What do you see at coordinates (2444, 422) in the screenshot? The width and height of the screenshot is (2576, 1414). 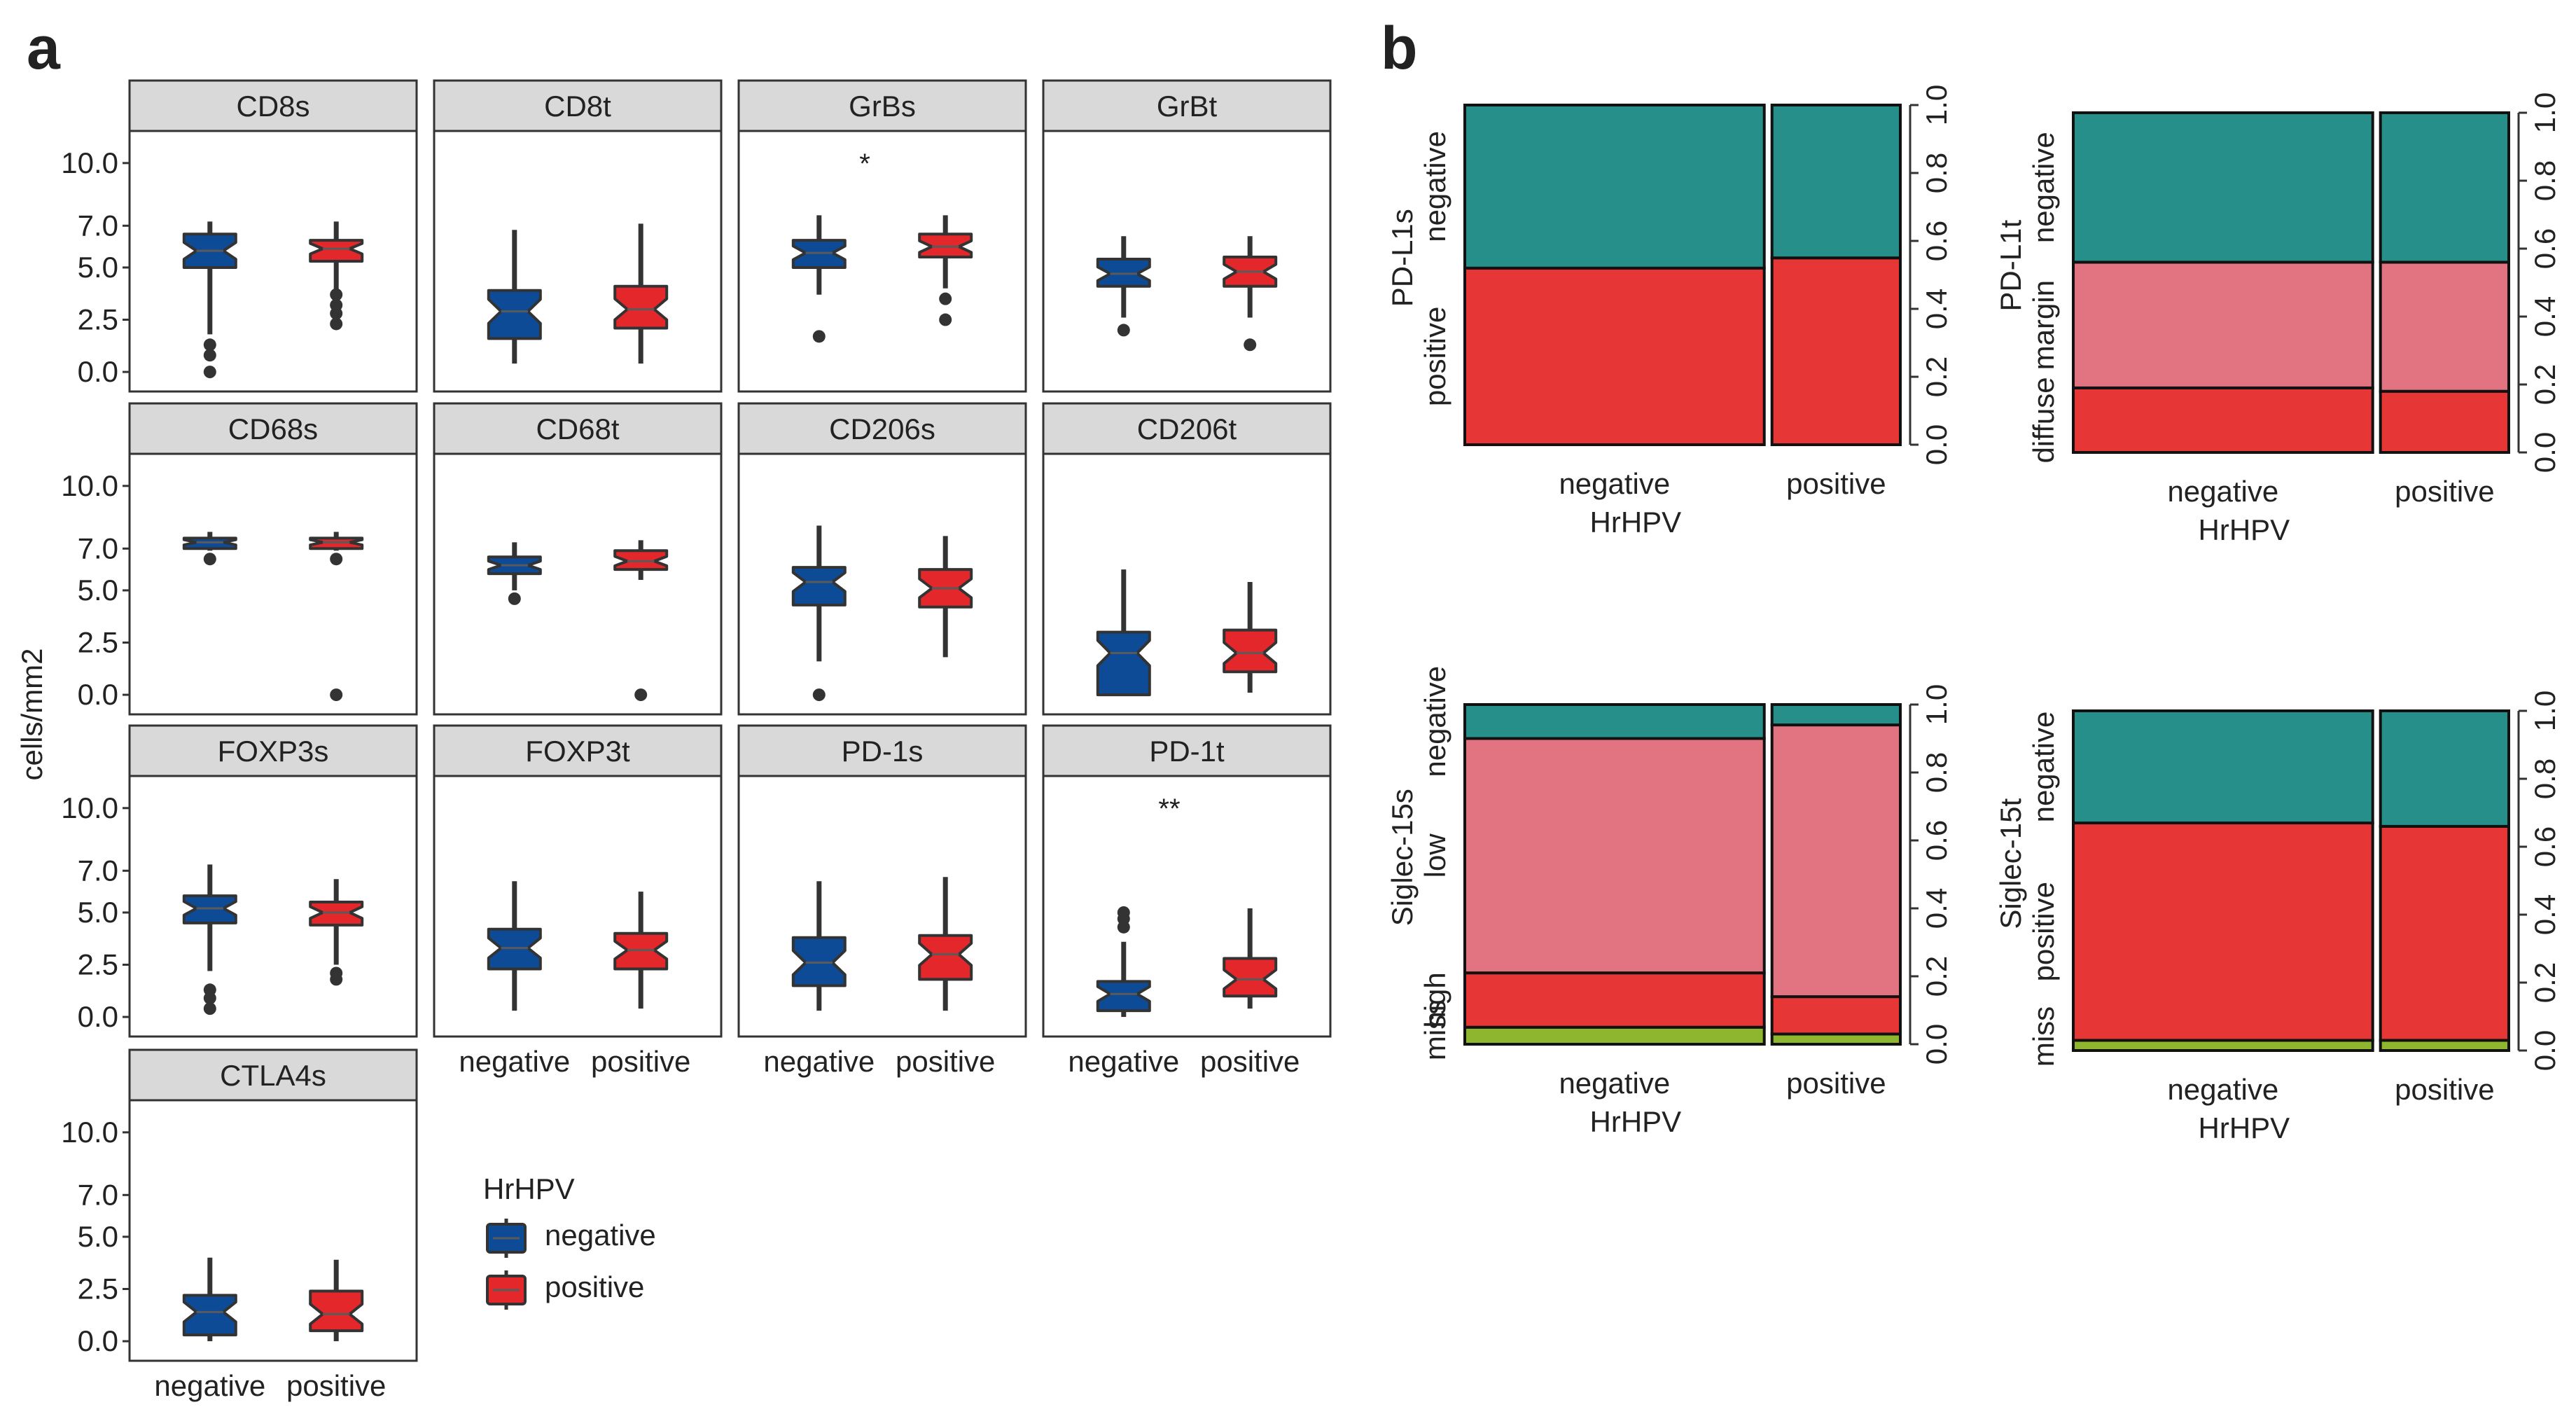 I see `mosaic-cell-diffuse-positive` at bounding box center [2444, 422].